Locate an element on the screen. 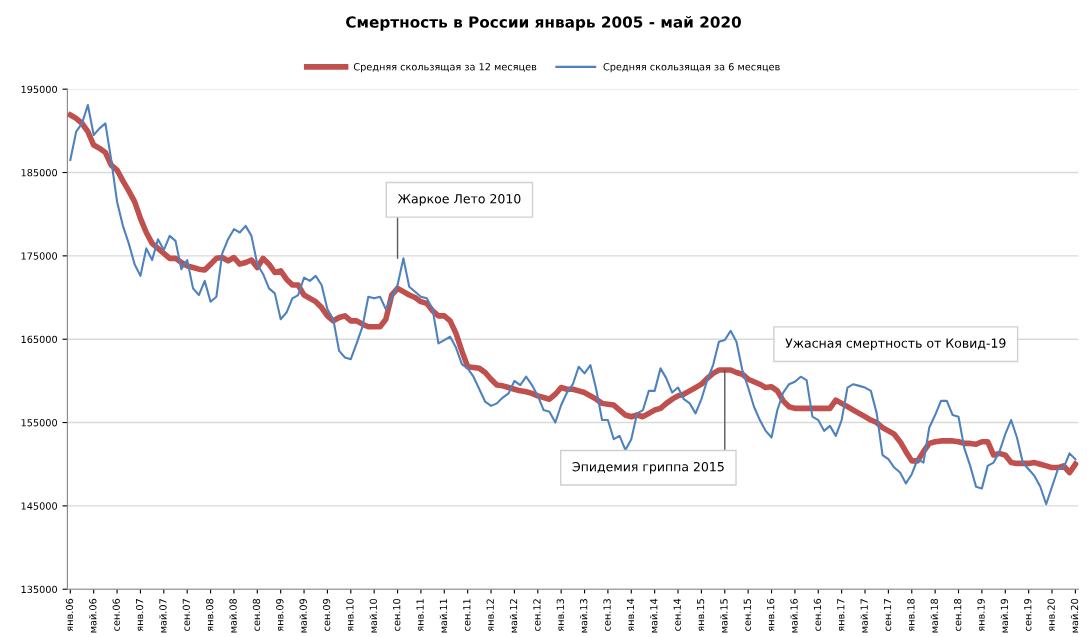  x-tick-label: май.06 is located at coordinates (93, 615).